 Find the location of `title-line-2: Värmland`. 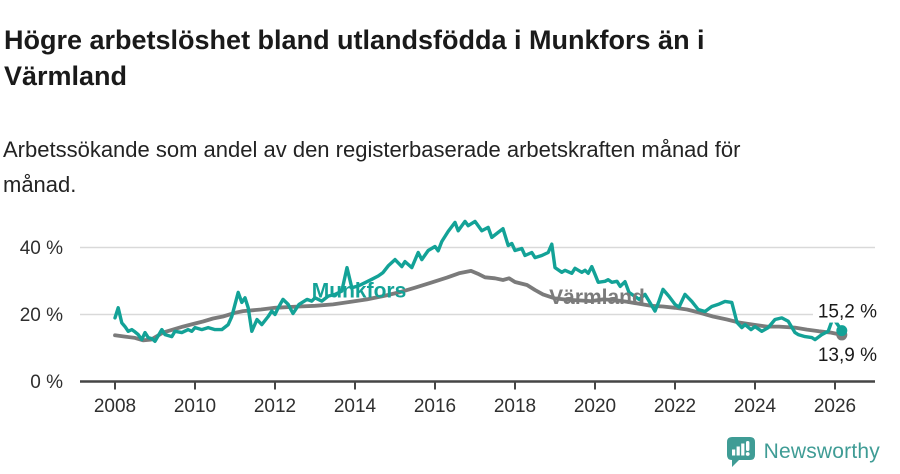

title-line-2: Värmland is located at coordinates (66, 76).